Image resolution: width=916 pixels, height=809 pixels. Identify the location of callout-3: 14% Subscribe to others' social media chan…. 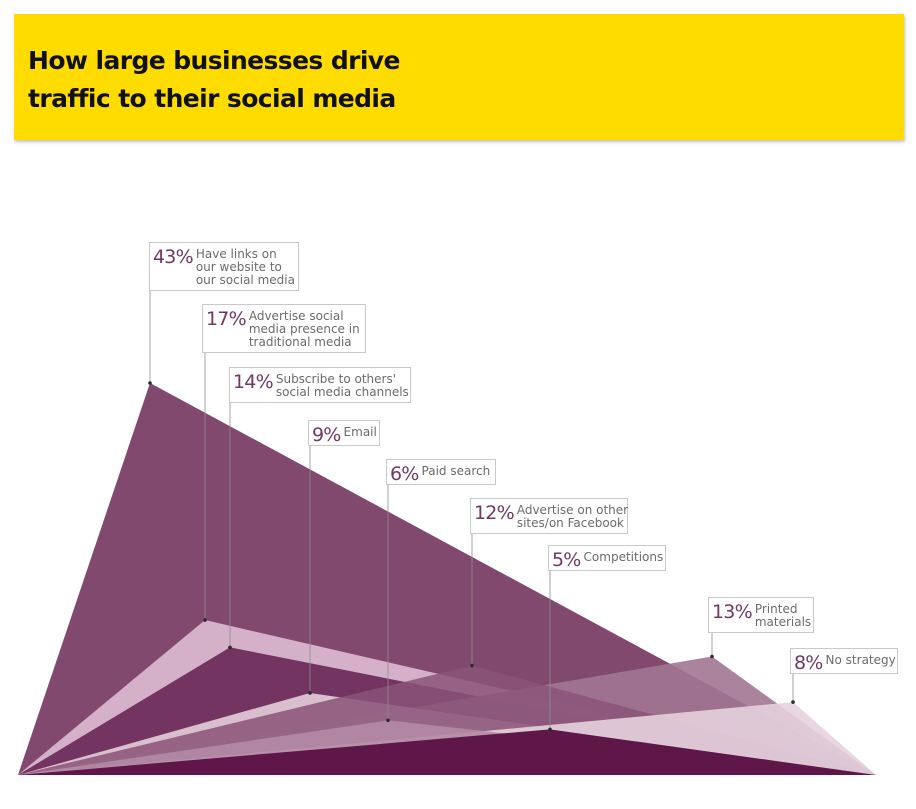
(320, 385).